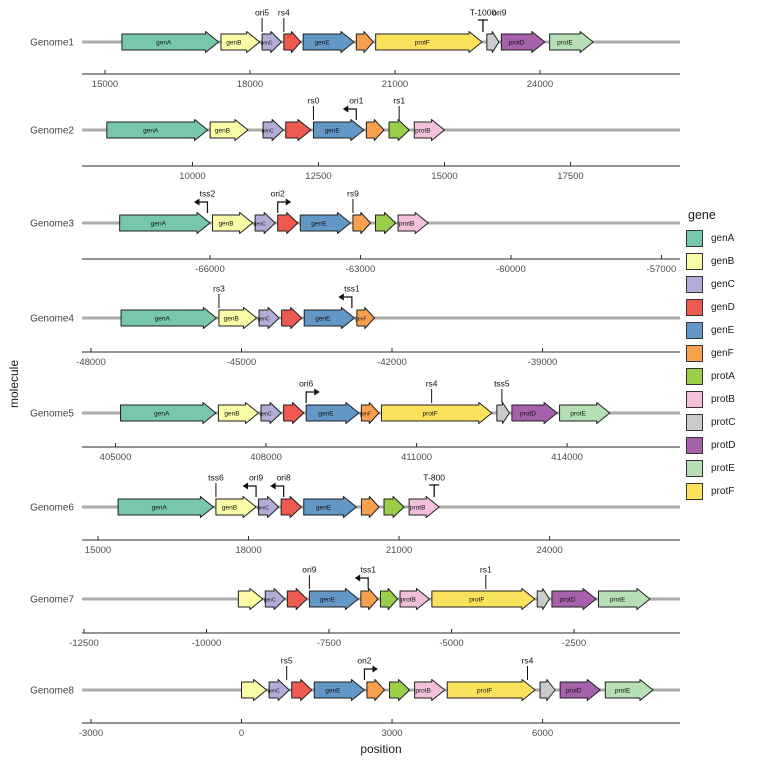 The height and width of the screenshot is (768, 768). I want to click on legend-label: genF, so click(722, 353).